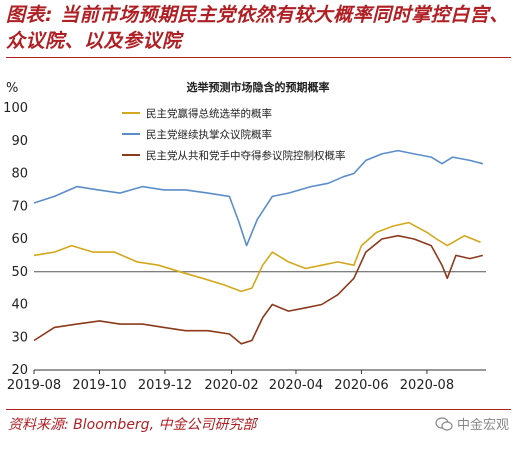  Describe the element at coordinates (34, 385) in the screenshot. I see `x-tick-label: 2019-08` at that location.